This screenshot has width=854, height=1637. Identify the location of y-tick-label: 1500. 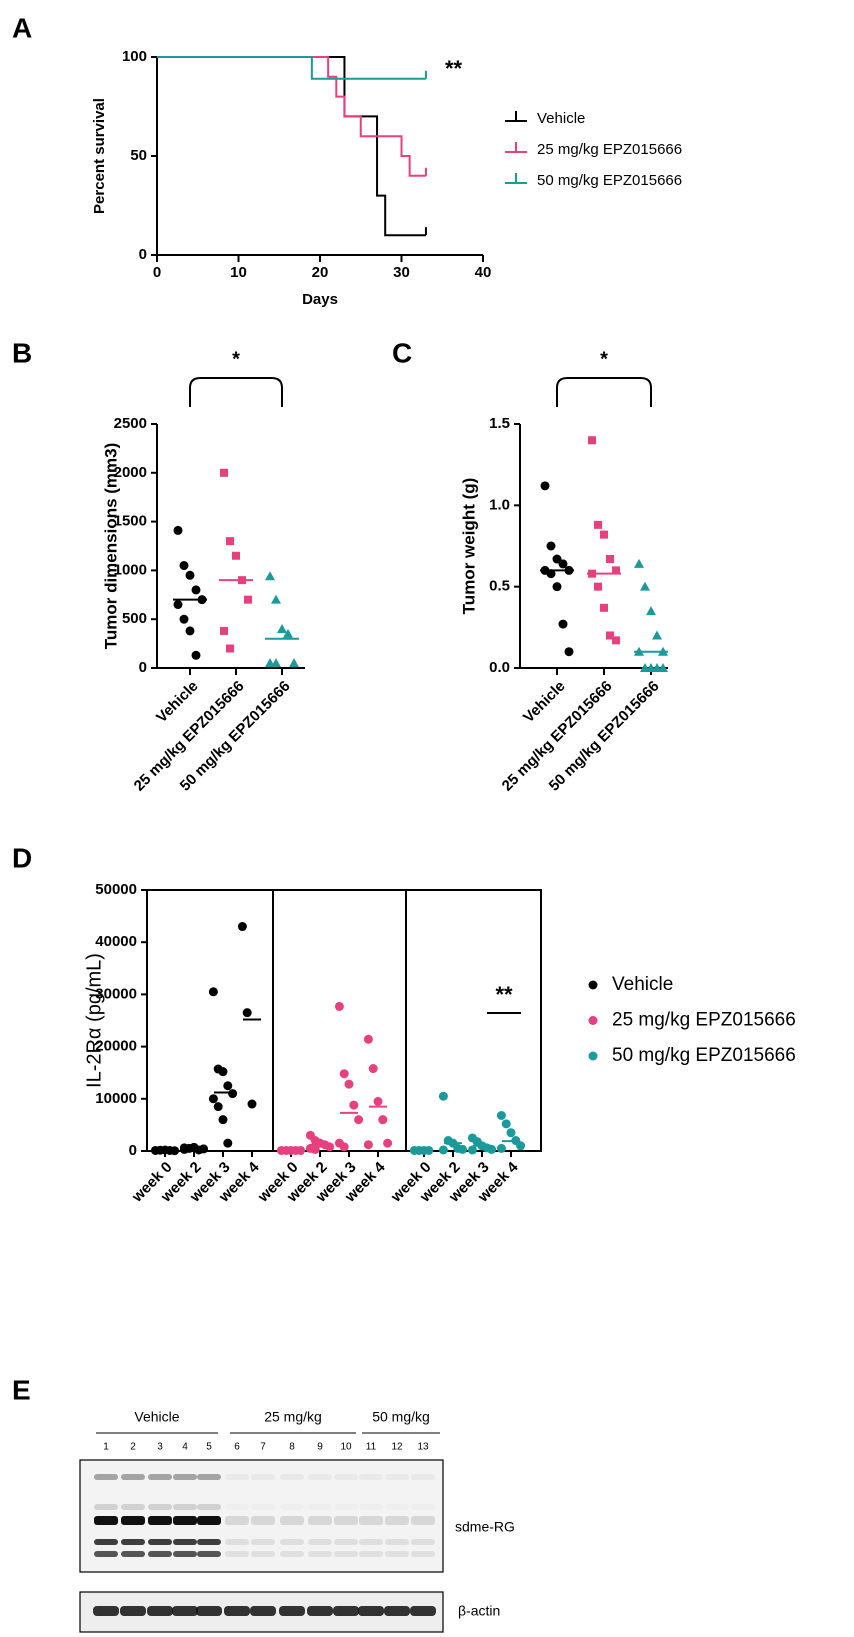
(130, 521).